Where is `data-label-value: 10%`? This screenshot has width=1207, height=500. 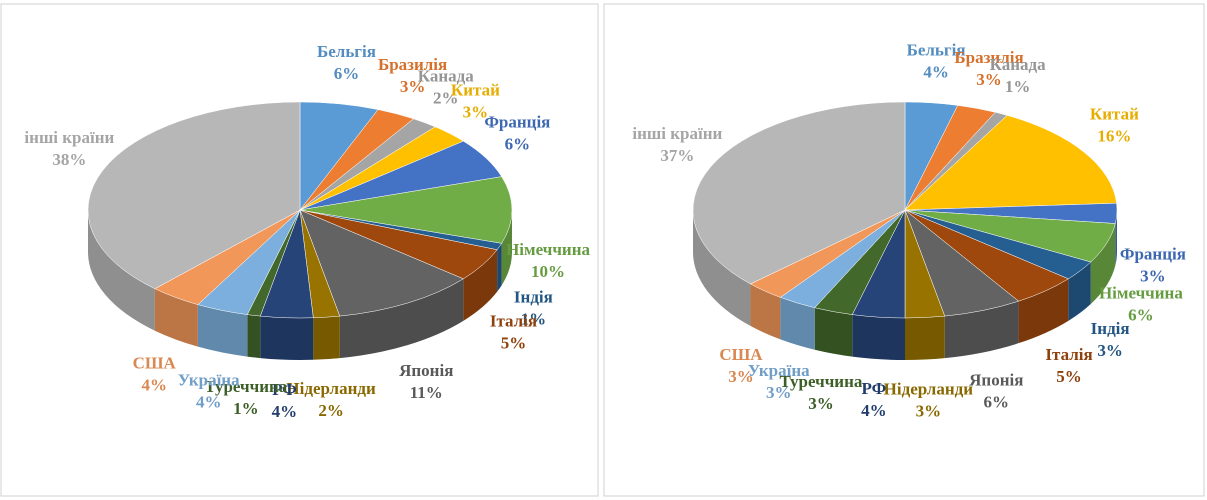
data-label-value: 10% is located at coordinates (548, 271).